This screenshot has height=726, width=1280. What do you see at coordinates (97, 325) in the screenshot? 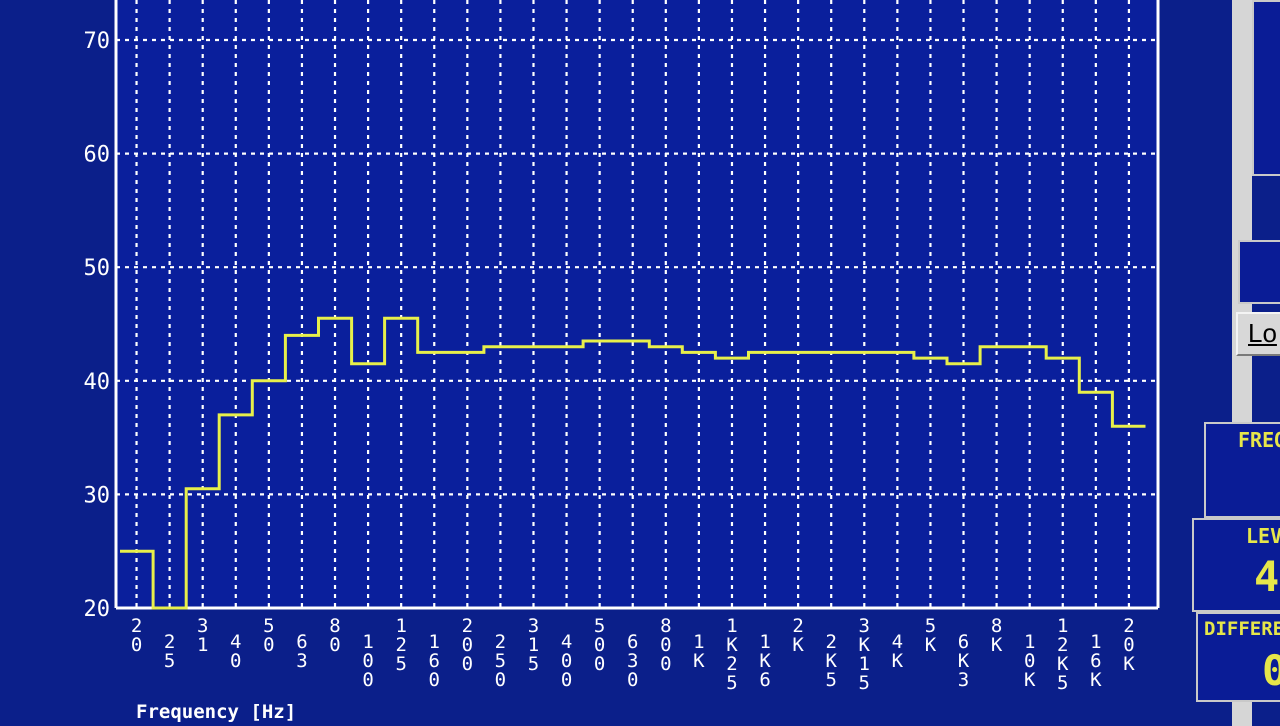
I see `y-tick-labels: 20 30 40 50 60 70` at bounding box center [97, 325].